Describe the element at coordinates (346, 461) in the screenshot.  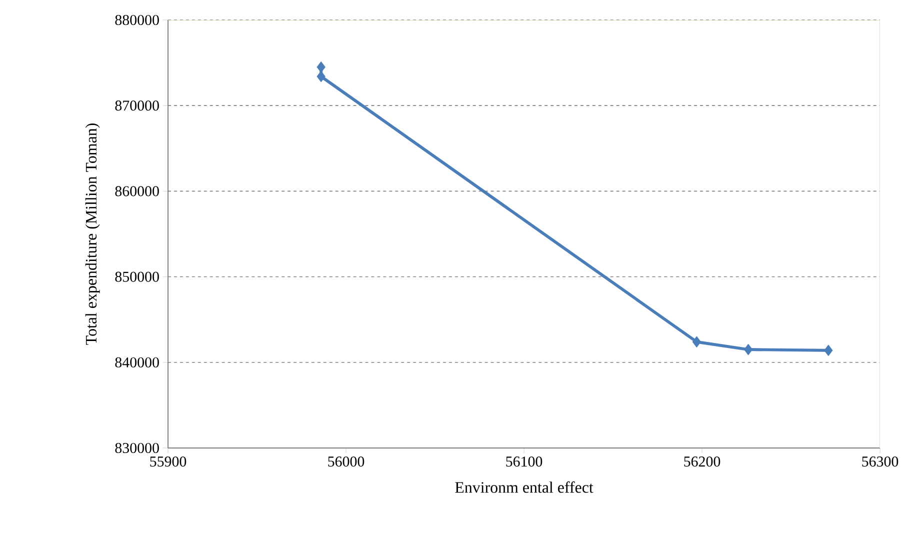
I see `x-tick-label: 56000` at that location.